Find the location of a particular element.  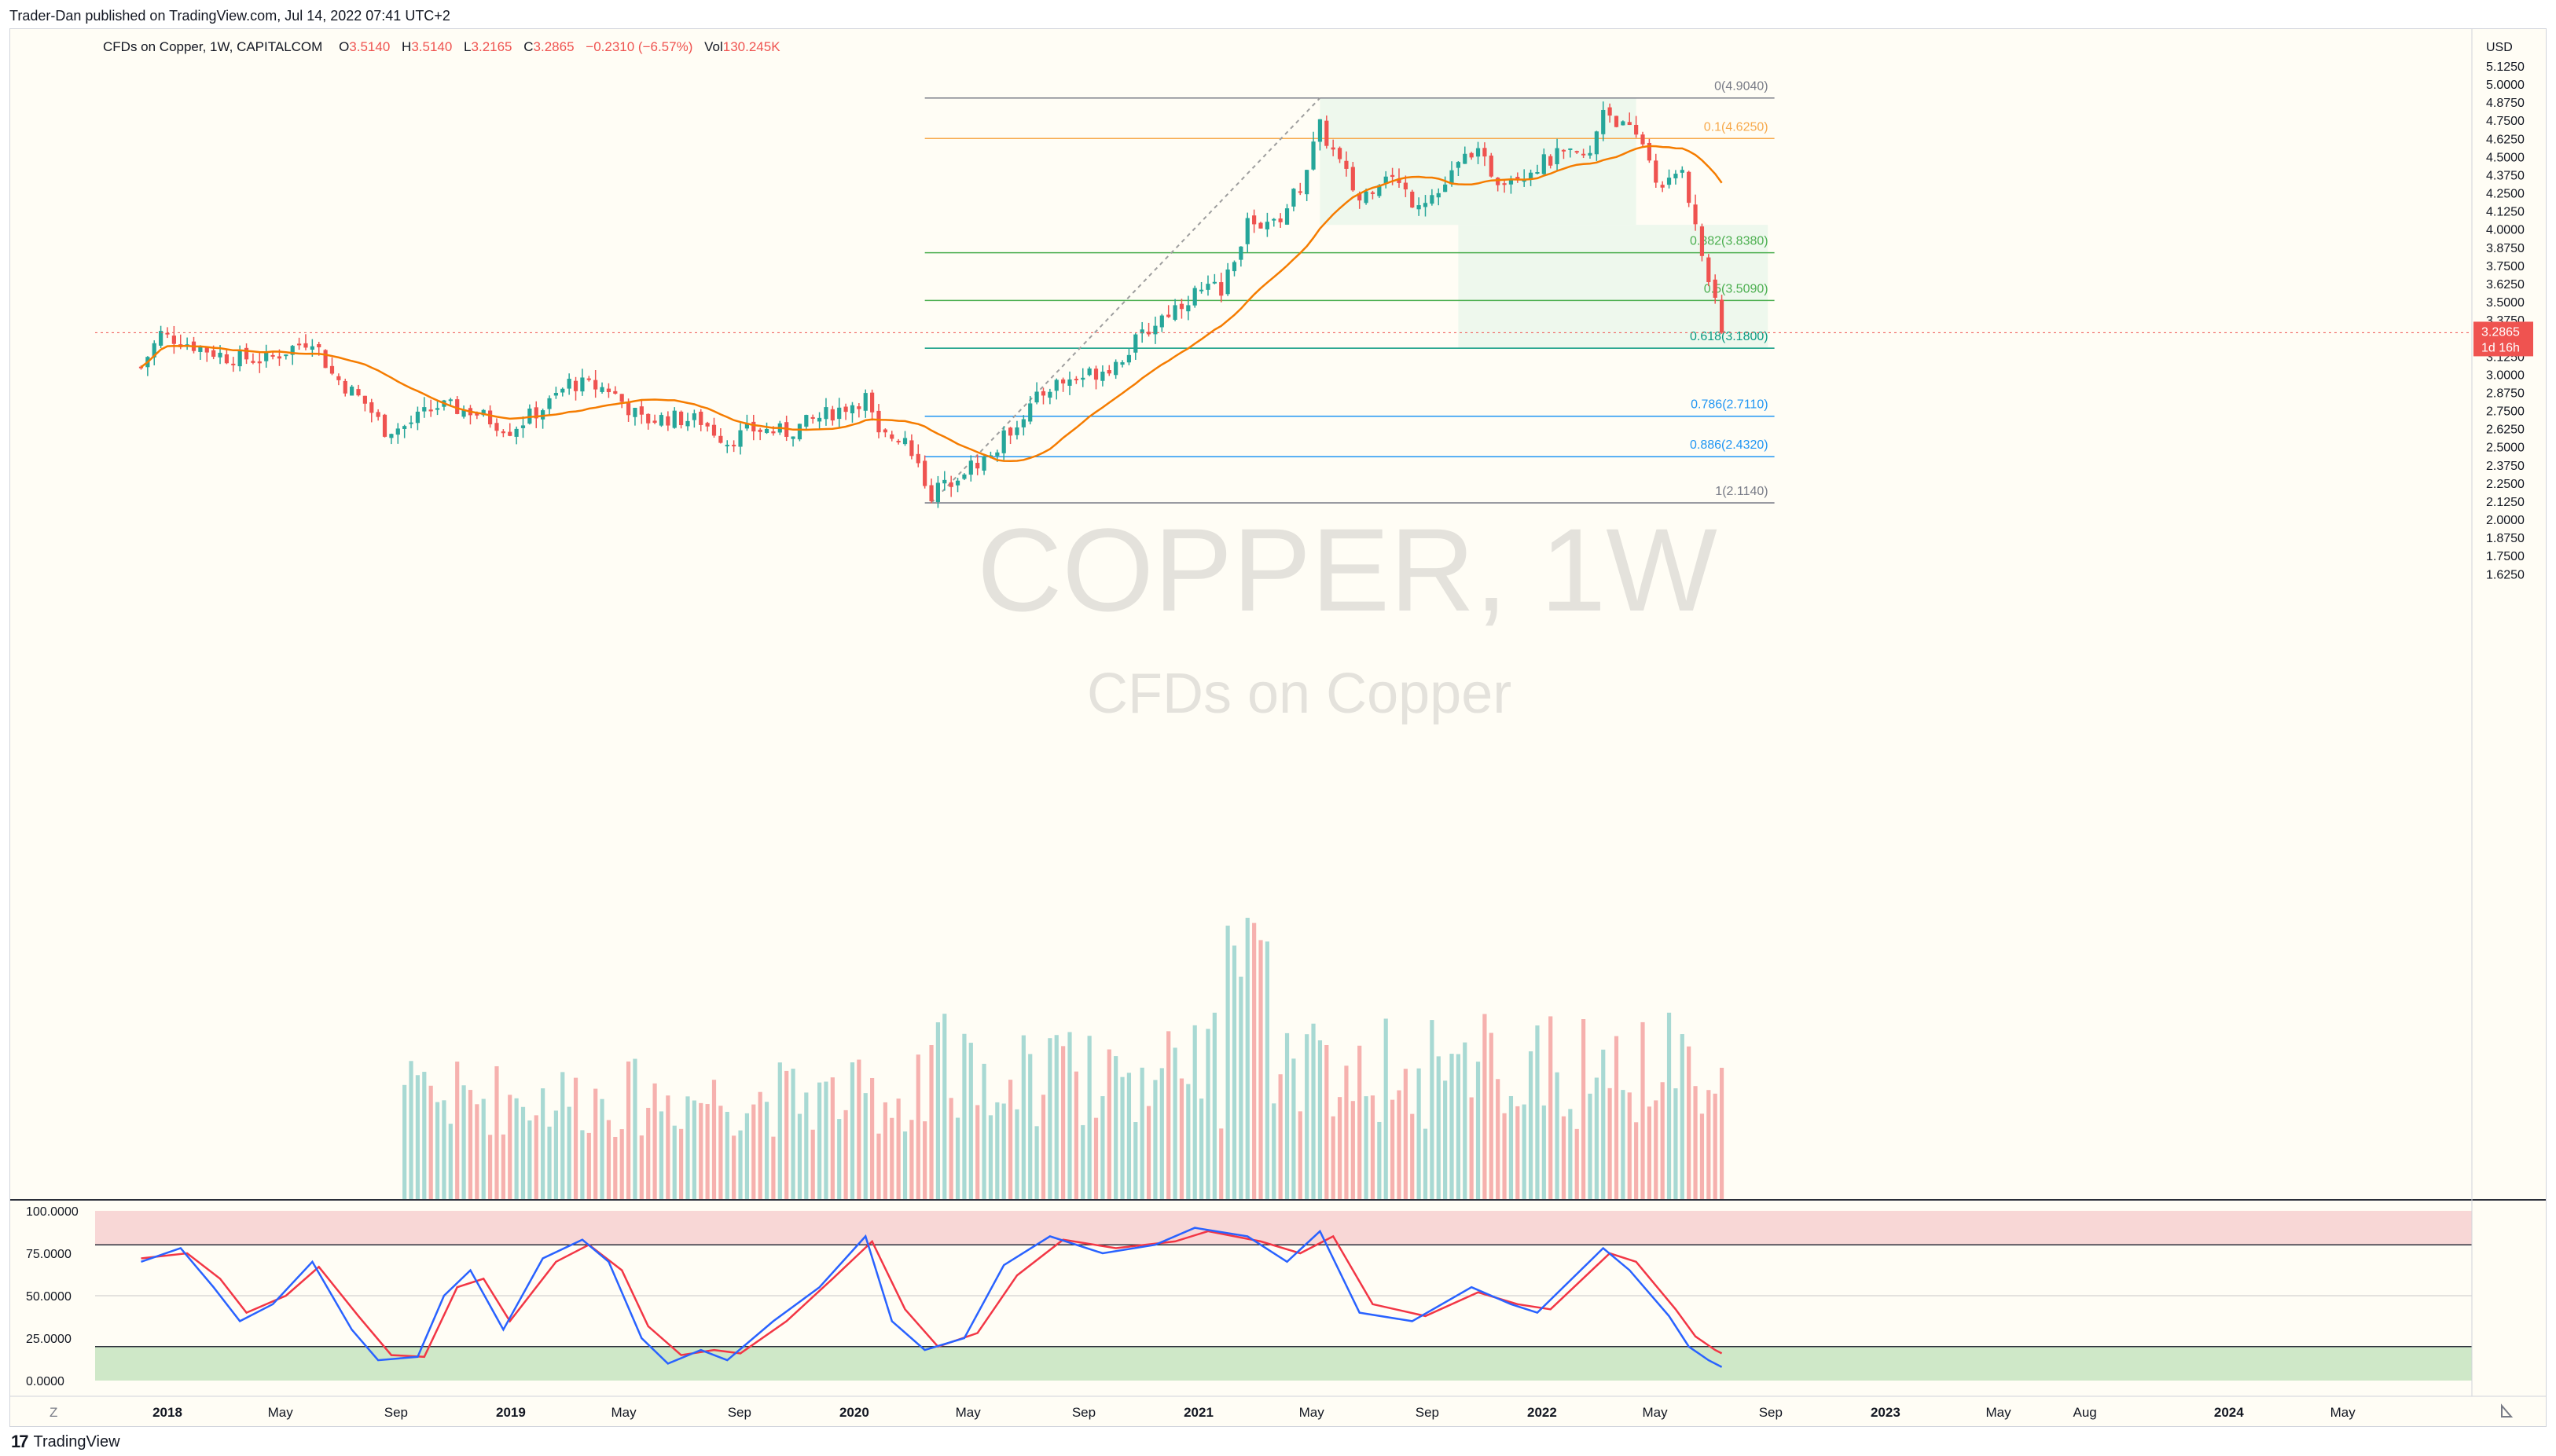

open-label: O is located at coordinates (344, 46).